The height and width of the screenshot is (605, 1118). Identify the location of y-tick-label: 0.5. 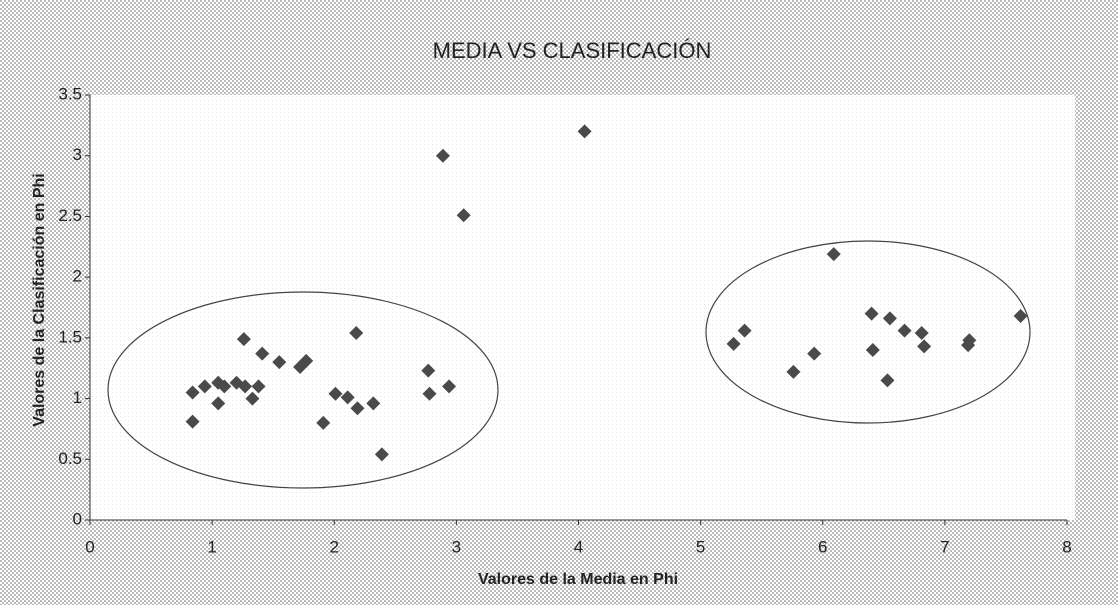
(70, 458).